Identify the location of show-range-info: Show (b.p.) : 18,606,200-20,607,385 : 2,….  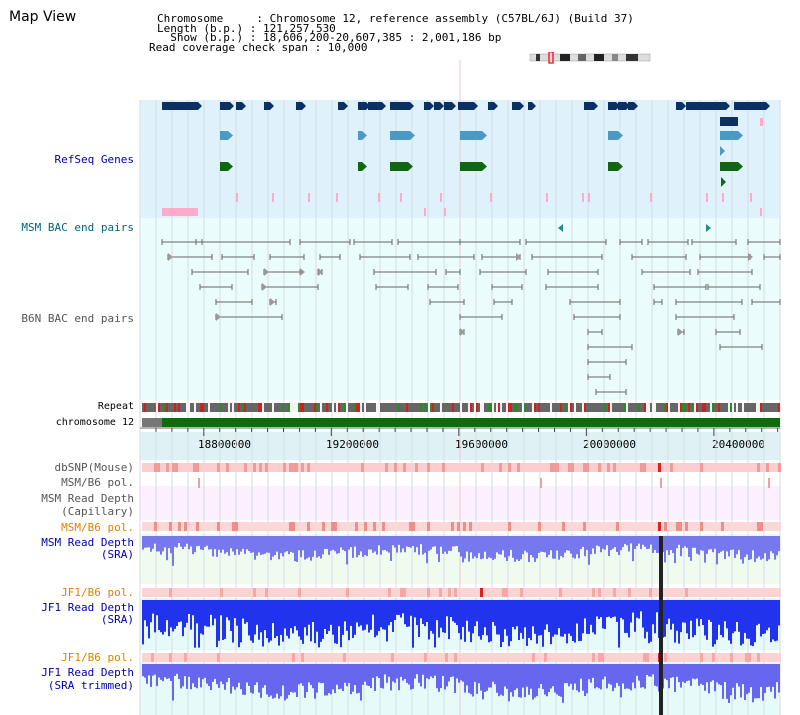
(329, 37).